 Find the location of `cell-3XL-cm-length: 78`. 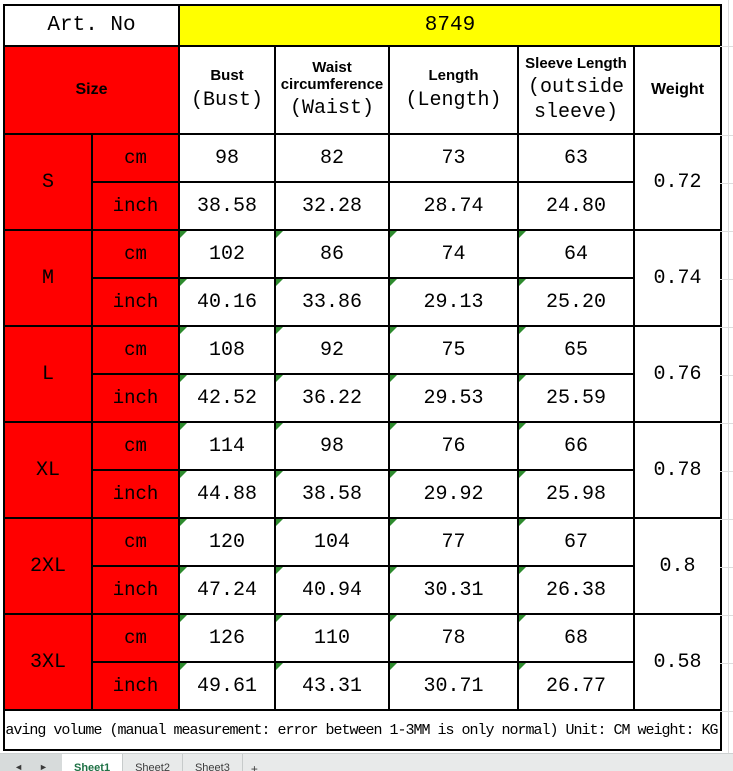

cell-3XL-cm-length: 78 is located at coordinates (453, 638).